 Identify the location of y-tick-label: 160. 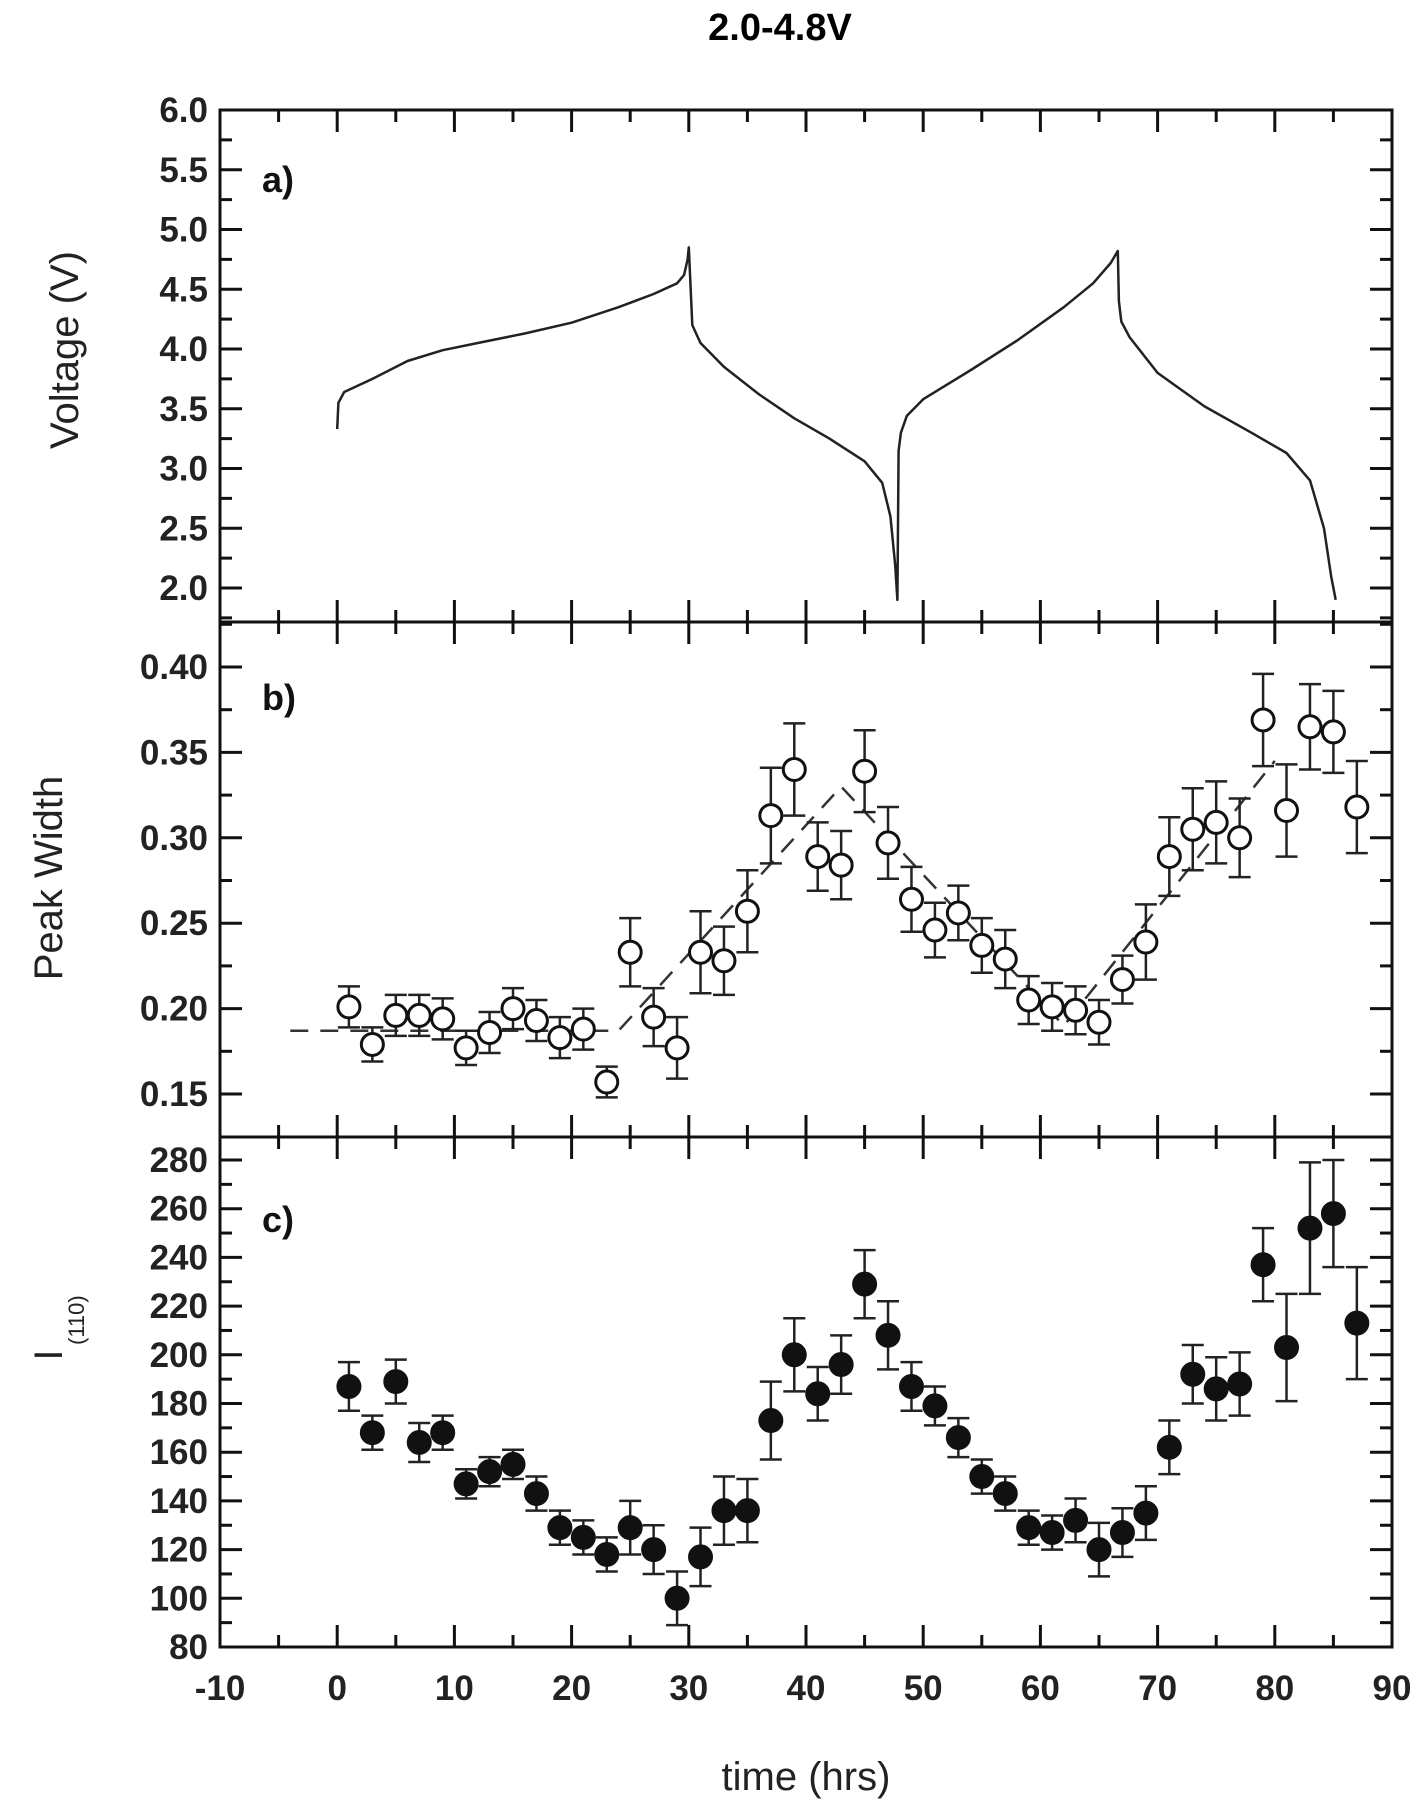
(179, 1452).